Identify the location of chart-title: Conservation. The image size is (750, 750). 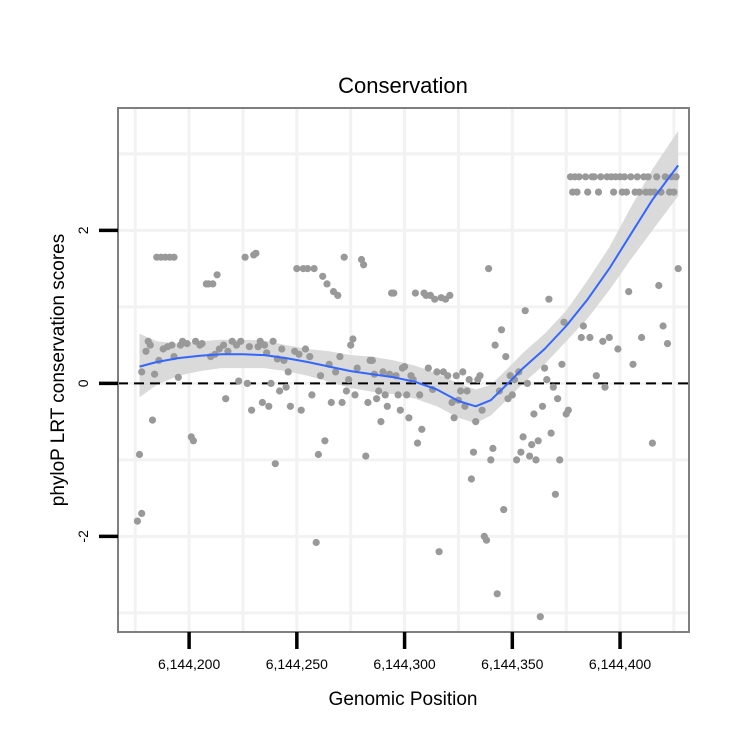
(403, 85).